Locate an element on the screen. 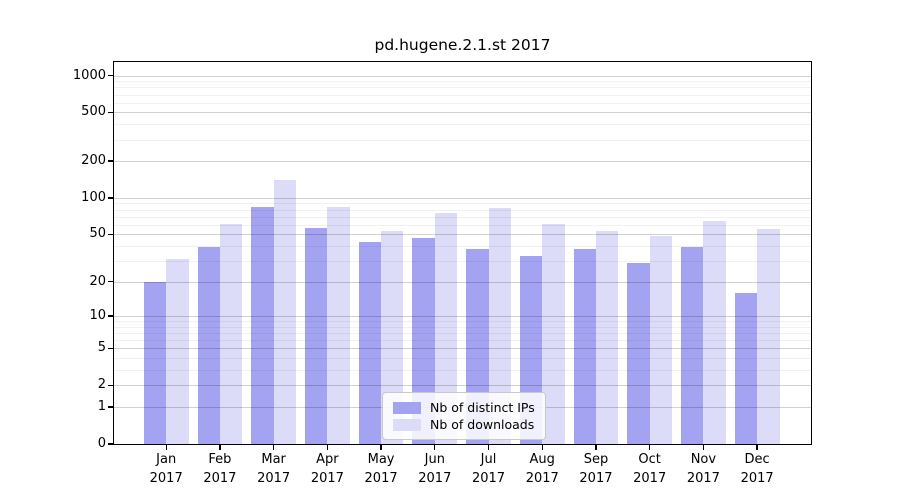 This screenshot has width=900, height=500. x-tick-jul is located at coordinates (488, 447).